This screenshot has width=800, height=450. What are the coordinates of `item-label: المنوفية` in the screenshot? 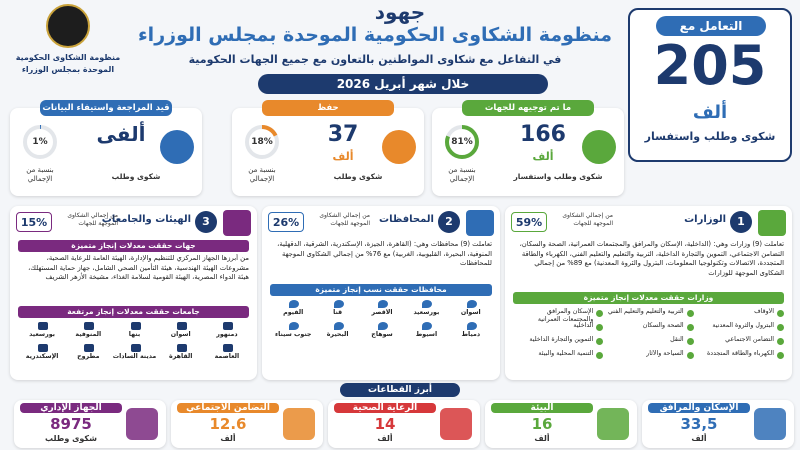 It's located at (88, 334).